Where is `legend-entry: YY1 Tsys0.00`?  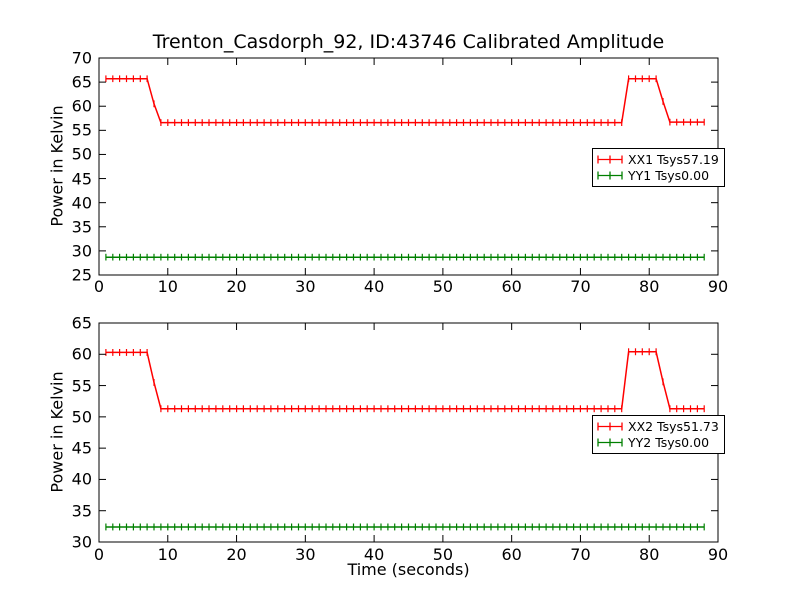 legend-entry: YY1 Tsys0.00 is located at coordinates (658, 175).